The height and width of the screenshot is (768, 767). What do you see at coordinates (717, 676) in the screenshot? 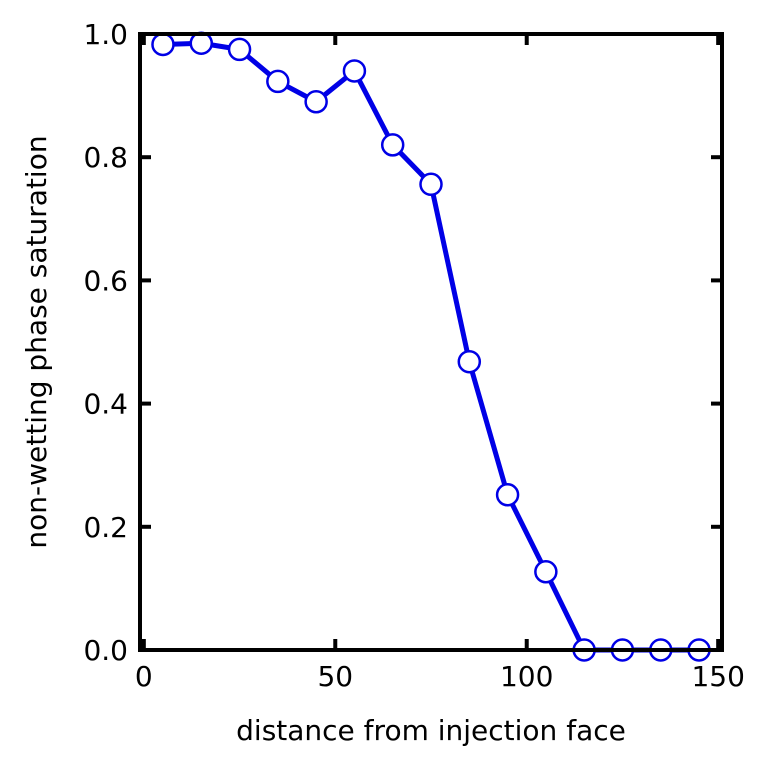
I see `x-tick-label: 150` at bounding box center [717, 676].